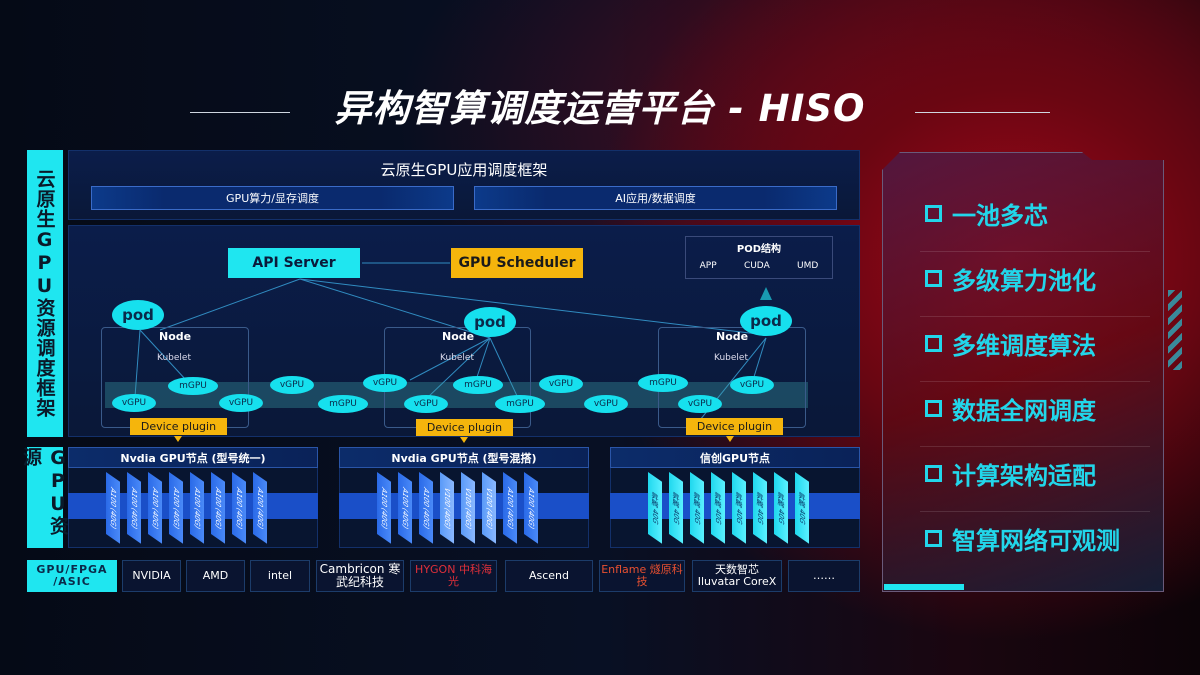 The height and width of the screenshot is (675, 1200). I want to click on title-decor-right, so click(982, 112).